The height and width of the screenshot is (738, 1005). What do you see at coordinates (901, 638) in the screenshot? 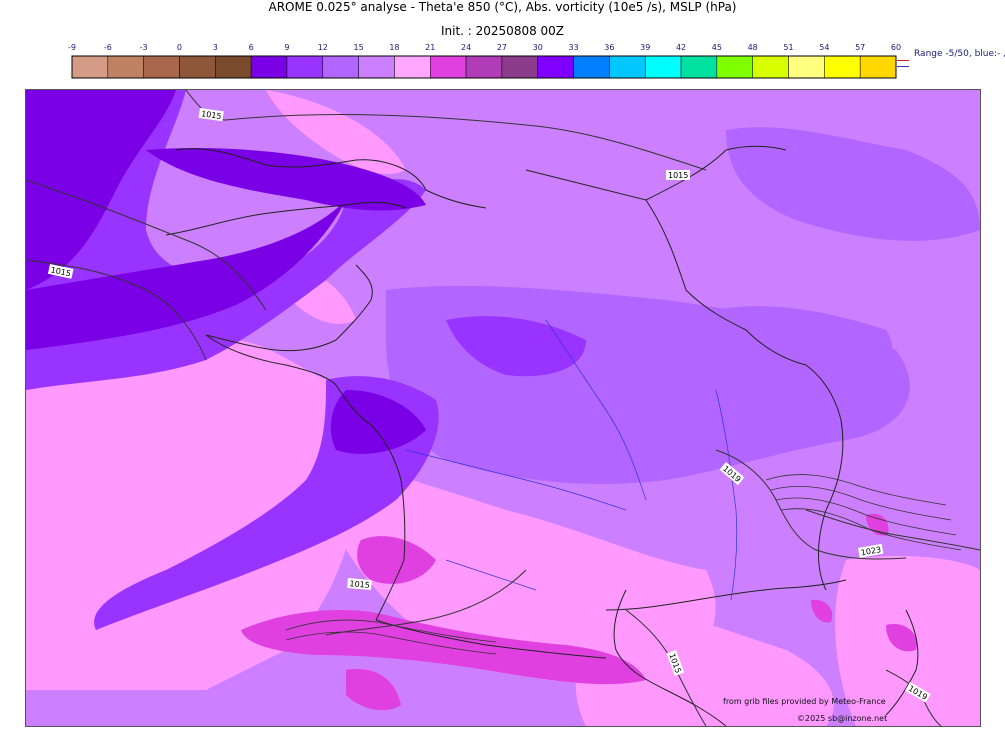
I see `field-magenta-corsica` at bounding box center [901, 638].